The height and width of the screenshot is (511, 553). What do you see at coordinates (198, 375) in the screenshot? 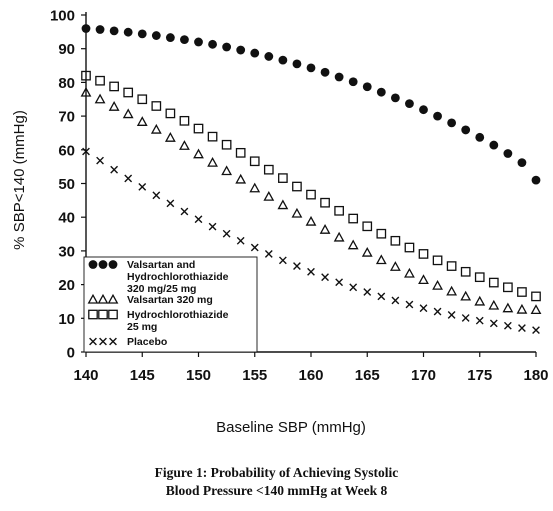
I see `x-tick-label: 150` at bounding box center [198, 375].